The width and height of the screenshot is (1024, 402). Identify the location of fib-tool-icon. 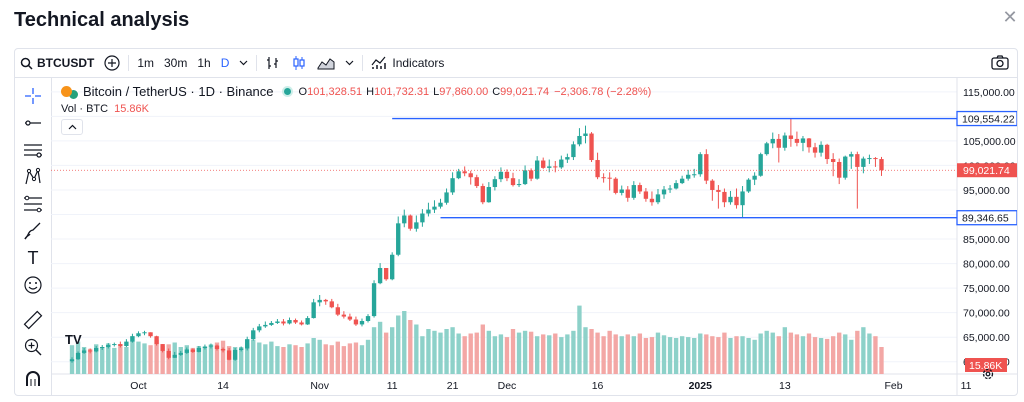
(33, 204).